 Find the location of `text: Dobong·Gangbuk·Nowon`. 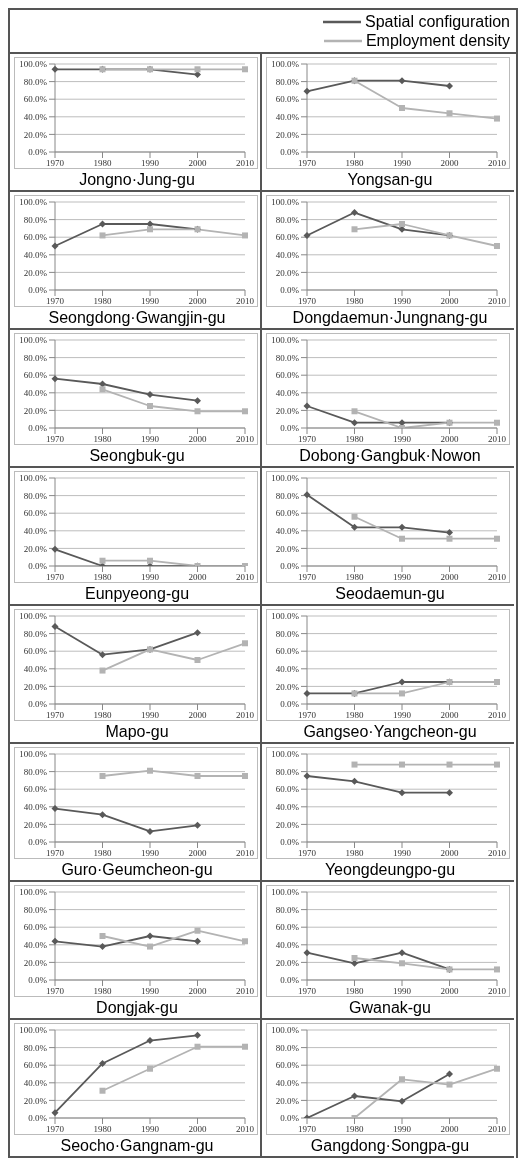

text: Dobong·Gangbuk·Nowon is located at coordinates (390, 455).